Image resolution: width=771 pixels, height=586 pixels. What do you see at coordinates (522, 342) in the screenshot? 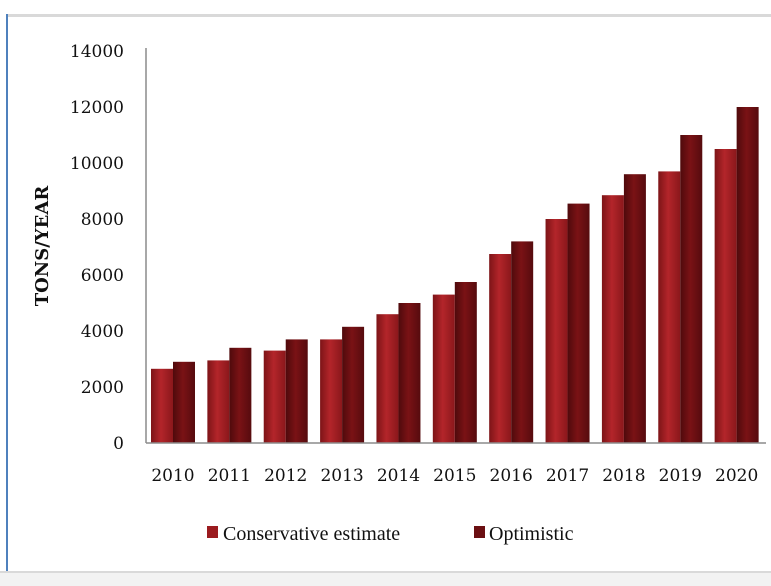
I see `bar-optimistic-2016` at bounding box center [522, 342].